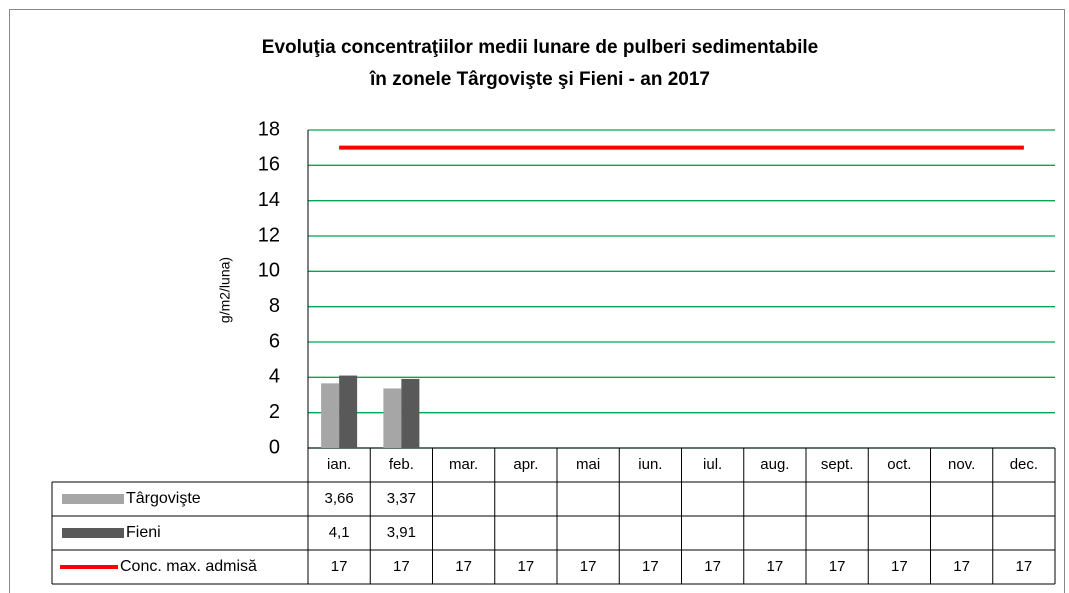 This screenshot has width=1069, height=593. I want to click on x-tick-label: nov., so click(961, 464).